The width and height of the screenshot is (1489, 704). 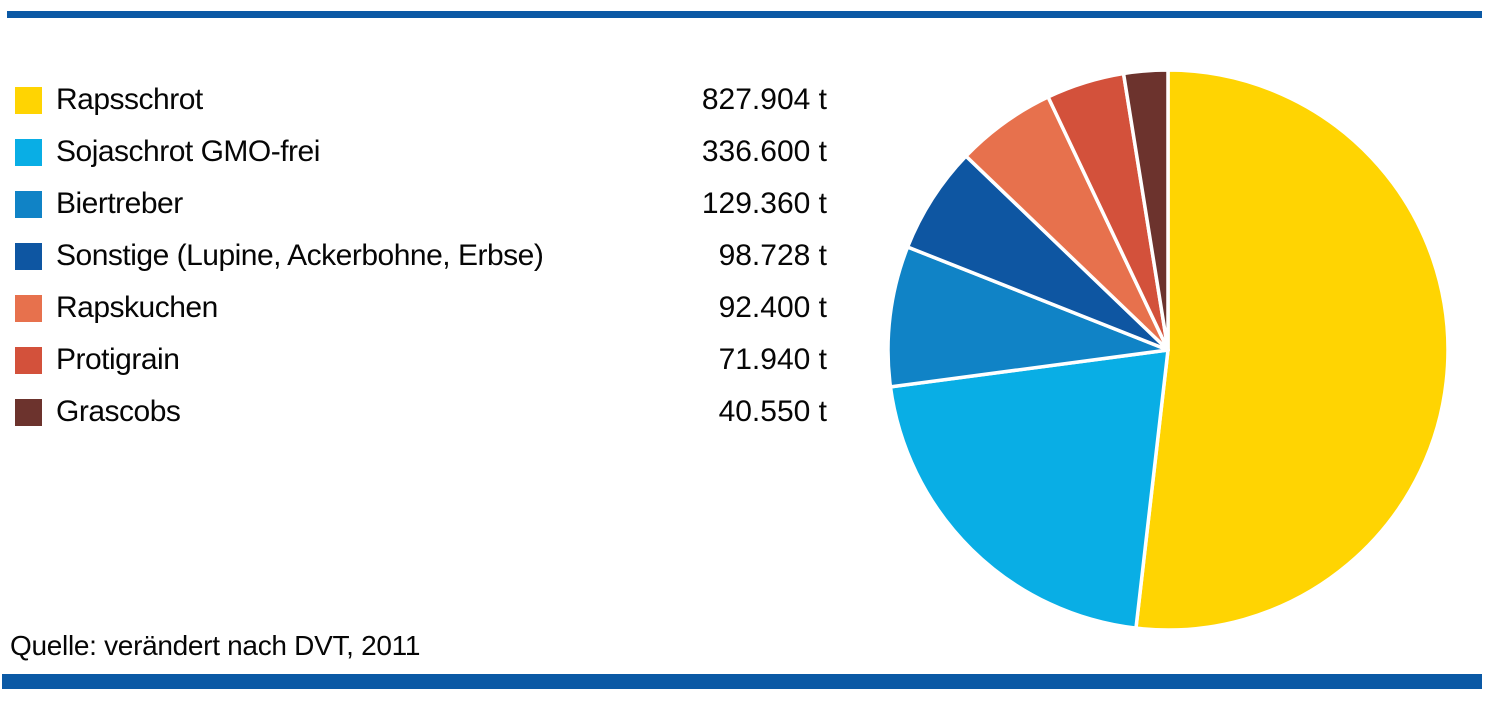 I want to click on legend-value: 336.600 t, so click(x=764, y=151).